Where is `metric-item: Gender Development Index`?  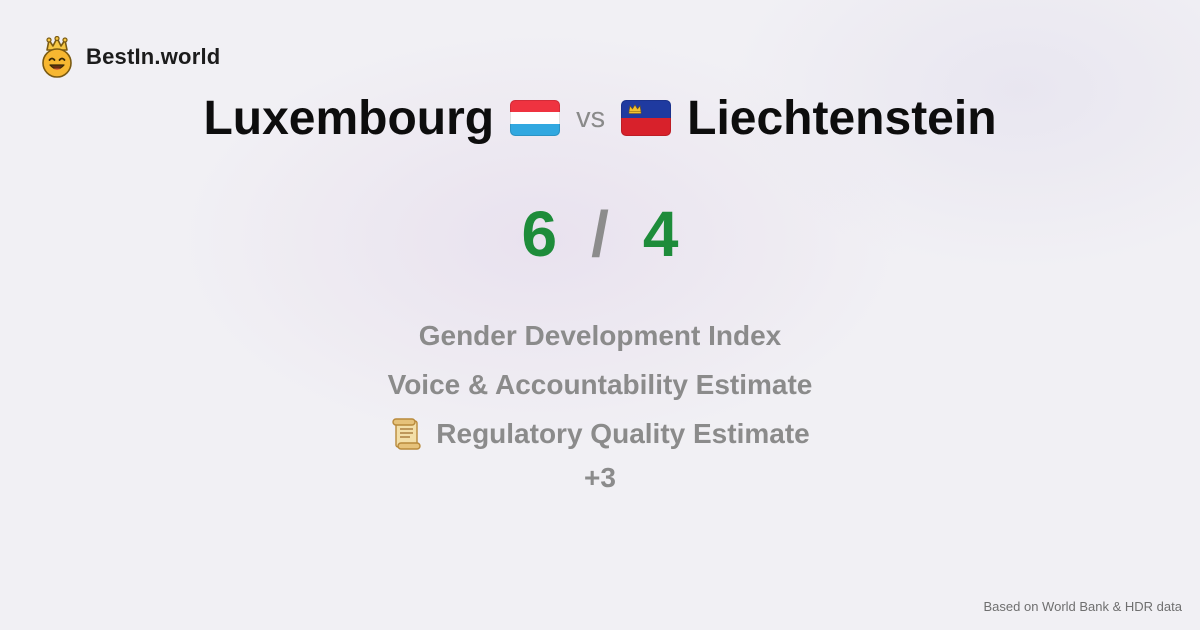 metric-item: Gender Development Index is located at coordinates (600, 335).